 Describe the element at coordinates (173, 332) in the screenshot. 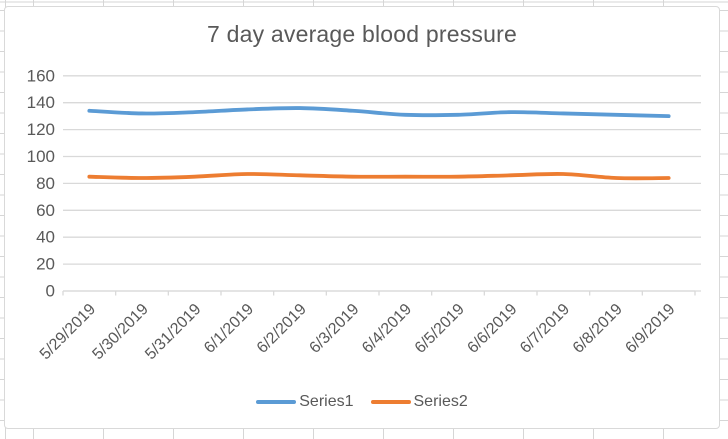

I see `x-axis-label: 5/31/2019` at that location.